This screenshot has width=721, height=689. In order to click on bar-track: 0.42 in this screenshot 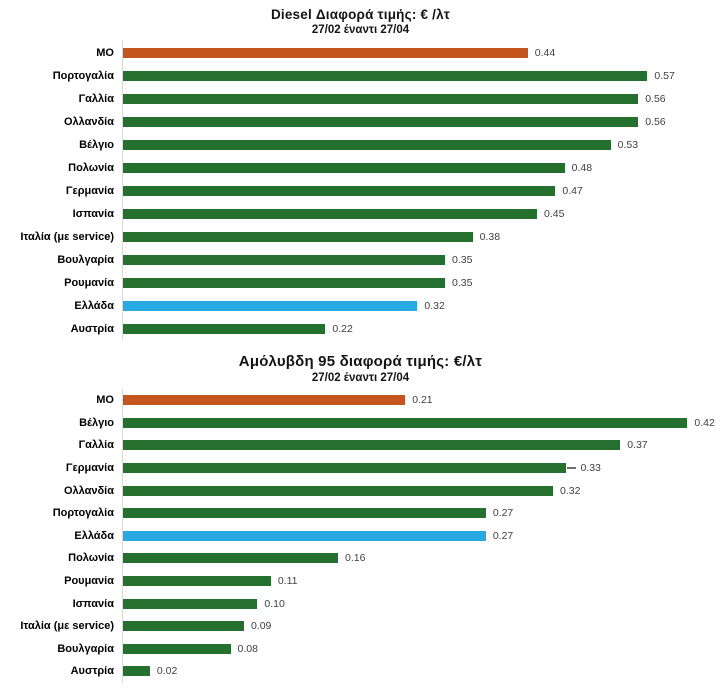, I will do `click(421, 423)`.